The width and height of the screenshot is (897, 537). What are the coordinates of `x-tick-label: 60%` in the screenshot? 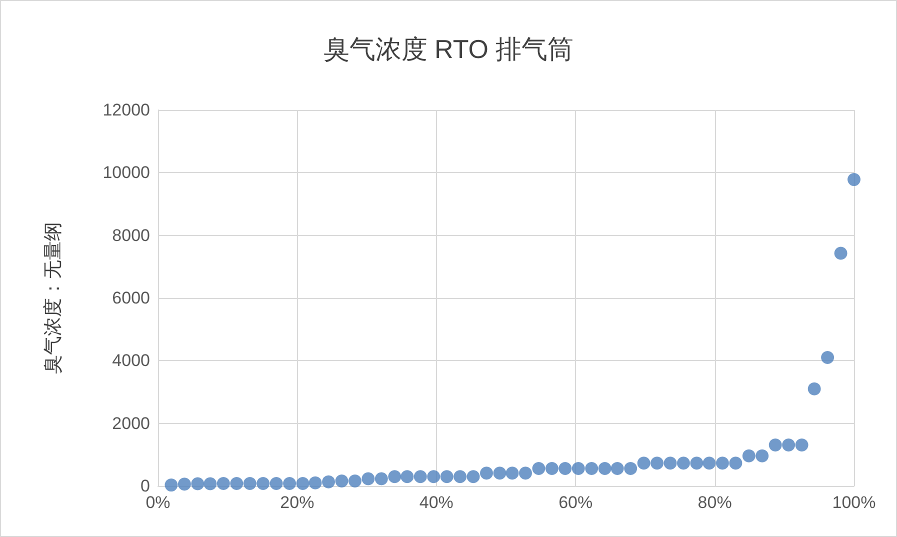 It's located at (575, 502).